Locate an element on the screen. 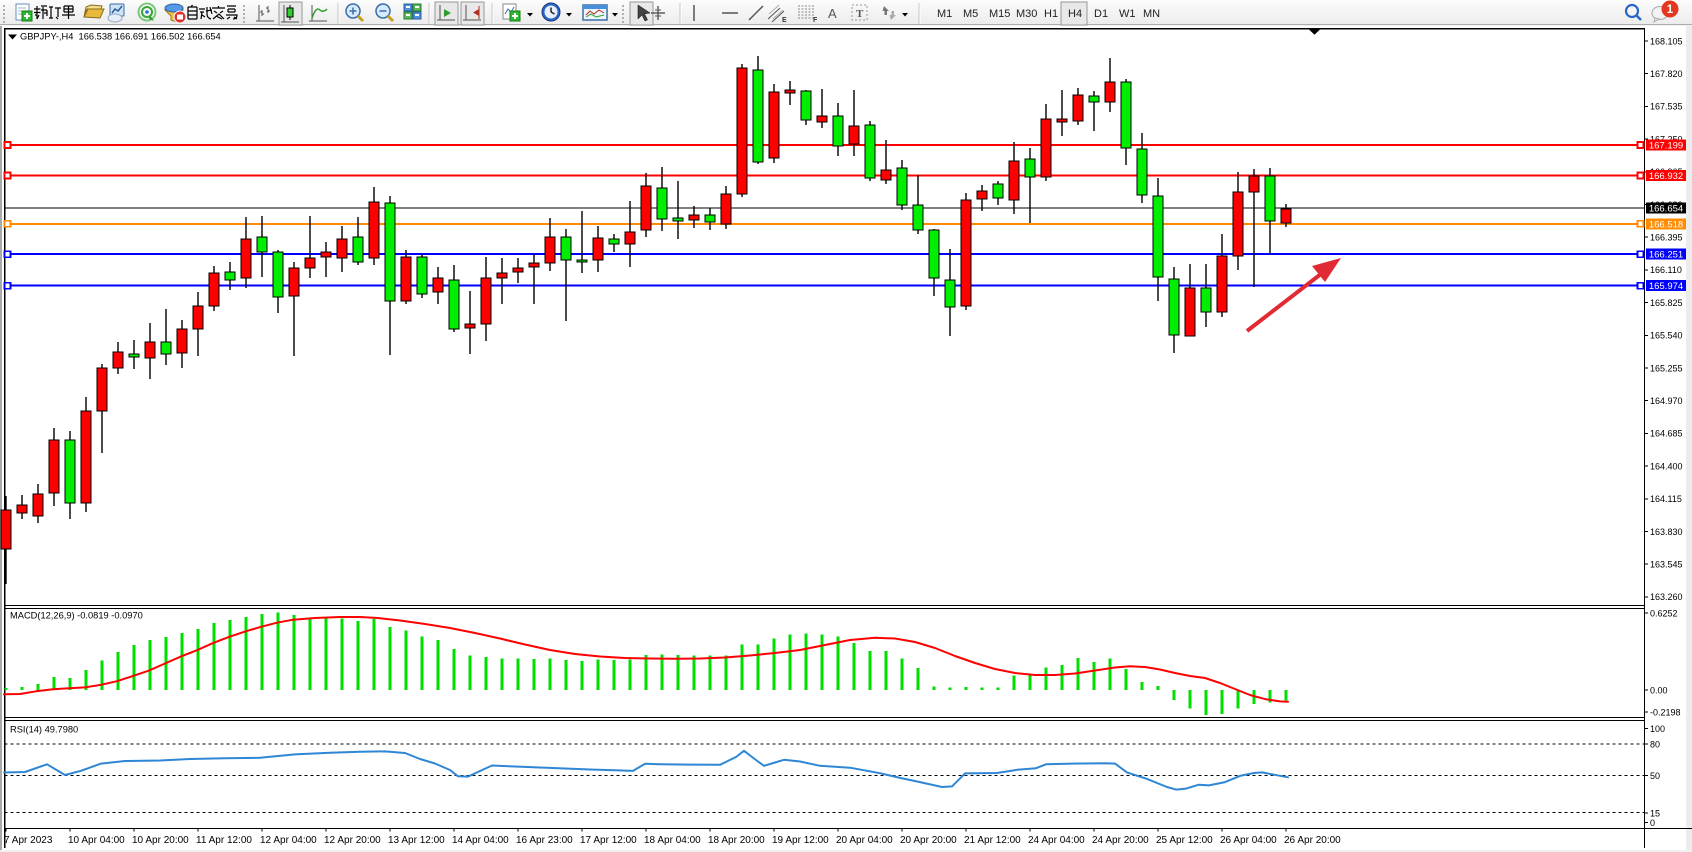  svg-text: 26 Apr 20:00 is located at coordinates (1312, 840).